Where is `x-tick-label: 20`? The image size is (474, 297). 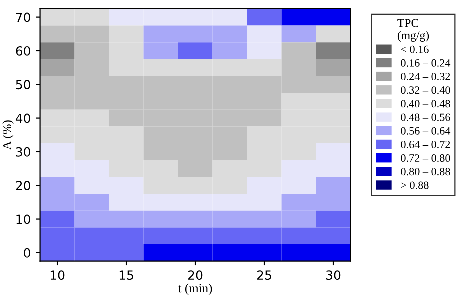
x-tick-label: 20 is located at coordinates (195, 275).